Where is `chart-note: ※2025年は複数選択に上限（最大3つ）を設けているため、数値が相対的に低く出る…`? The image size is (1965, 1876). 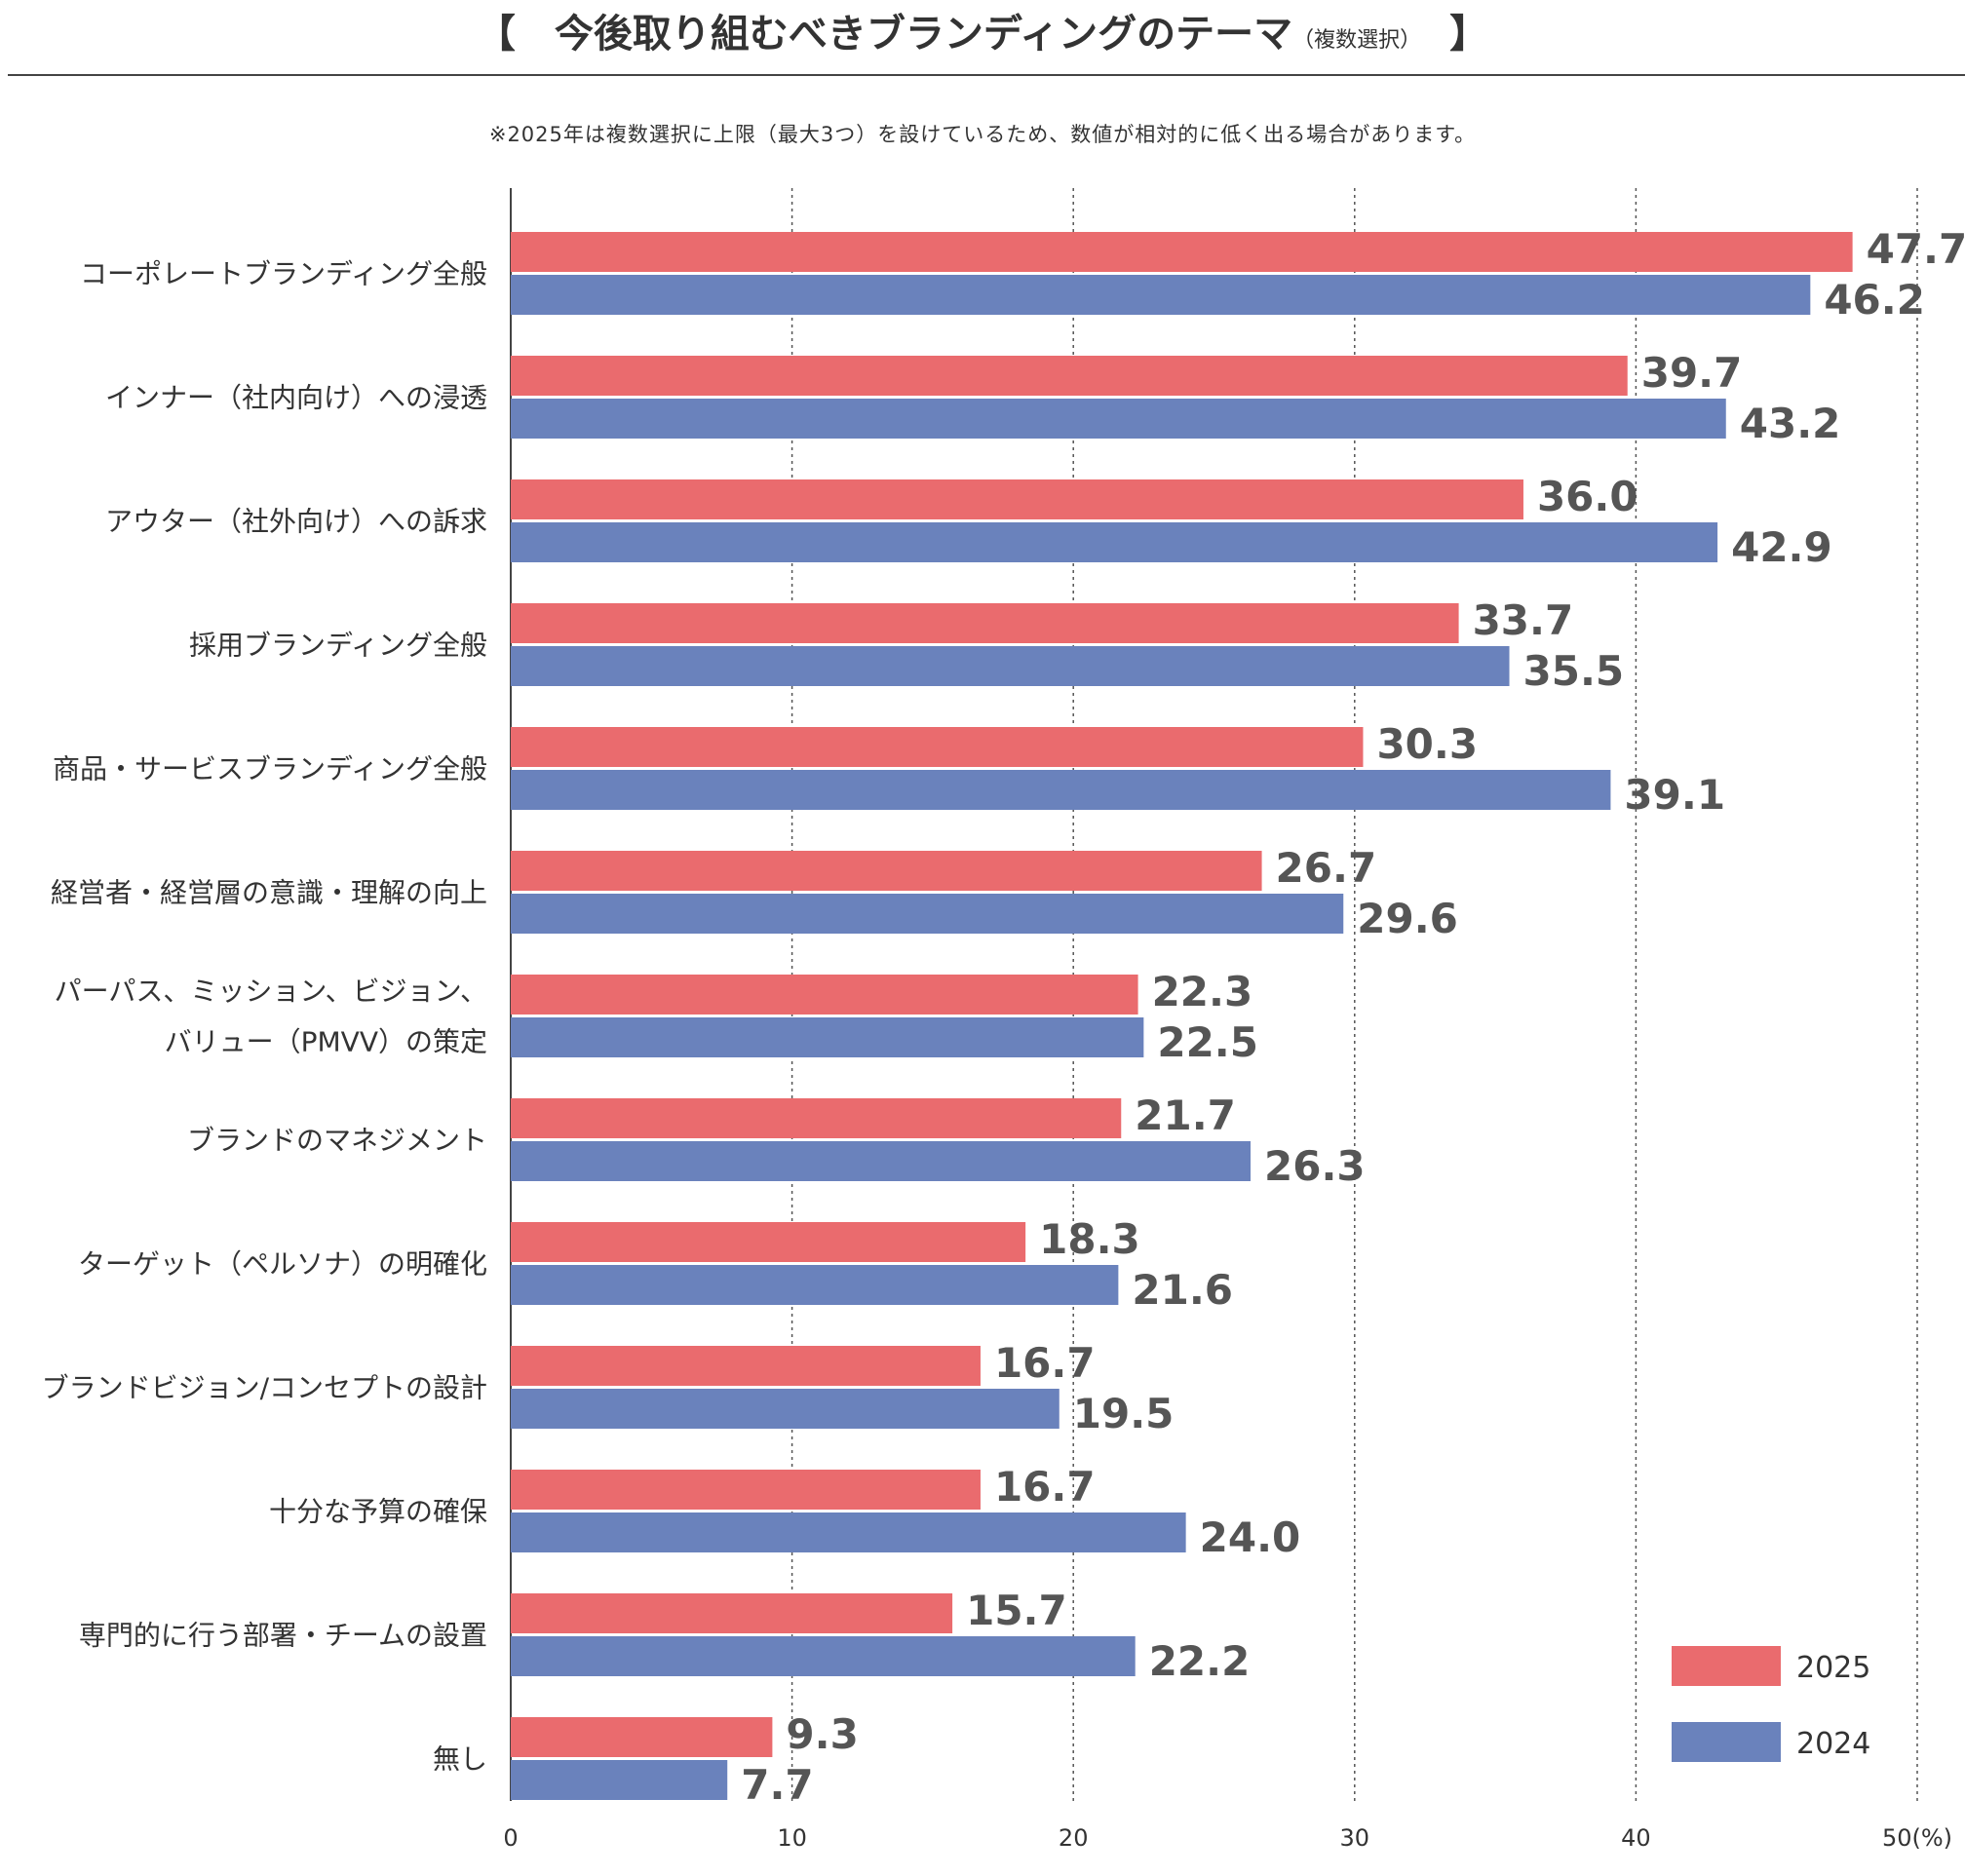 chart-note: ※2025年は複数選択に上限（最大3つ）を設けているため、数値が相対的に低く出る… is located at coordinates (983, 134).